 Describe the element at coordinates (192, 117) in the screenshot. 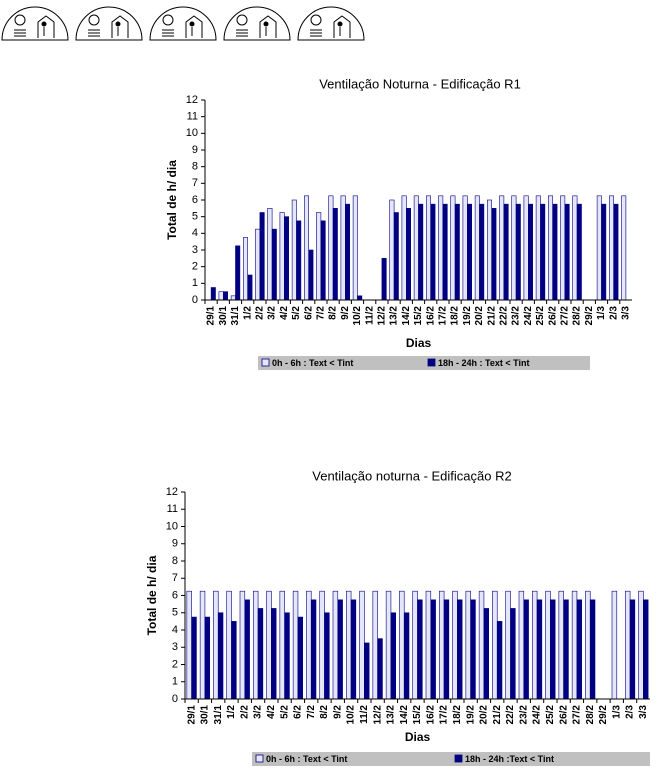

I see `y-tick-label: 11` at that location.